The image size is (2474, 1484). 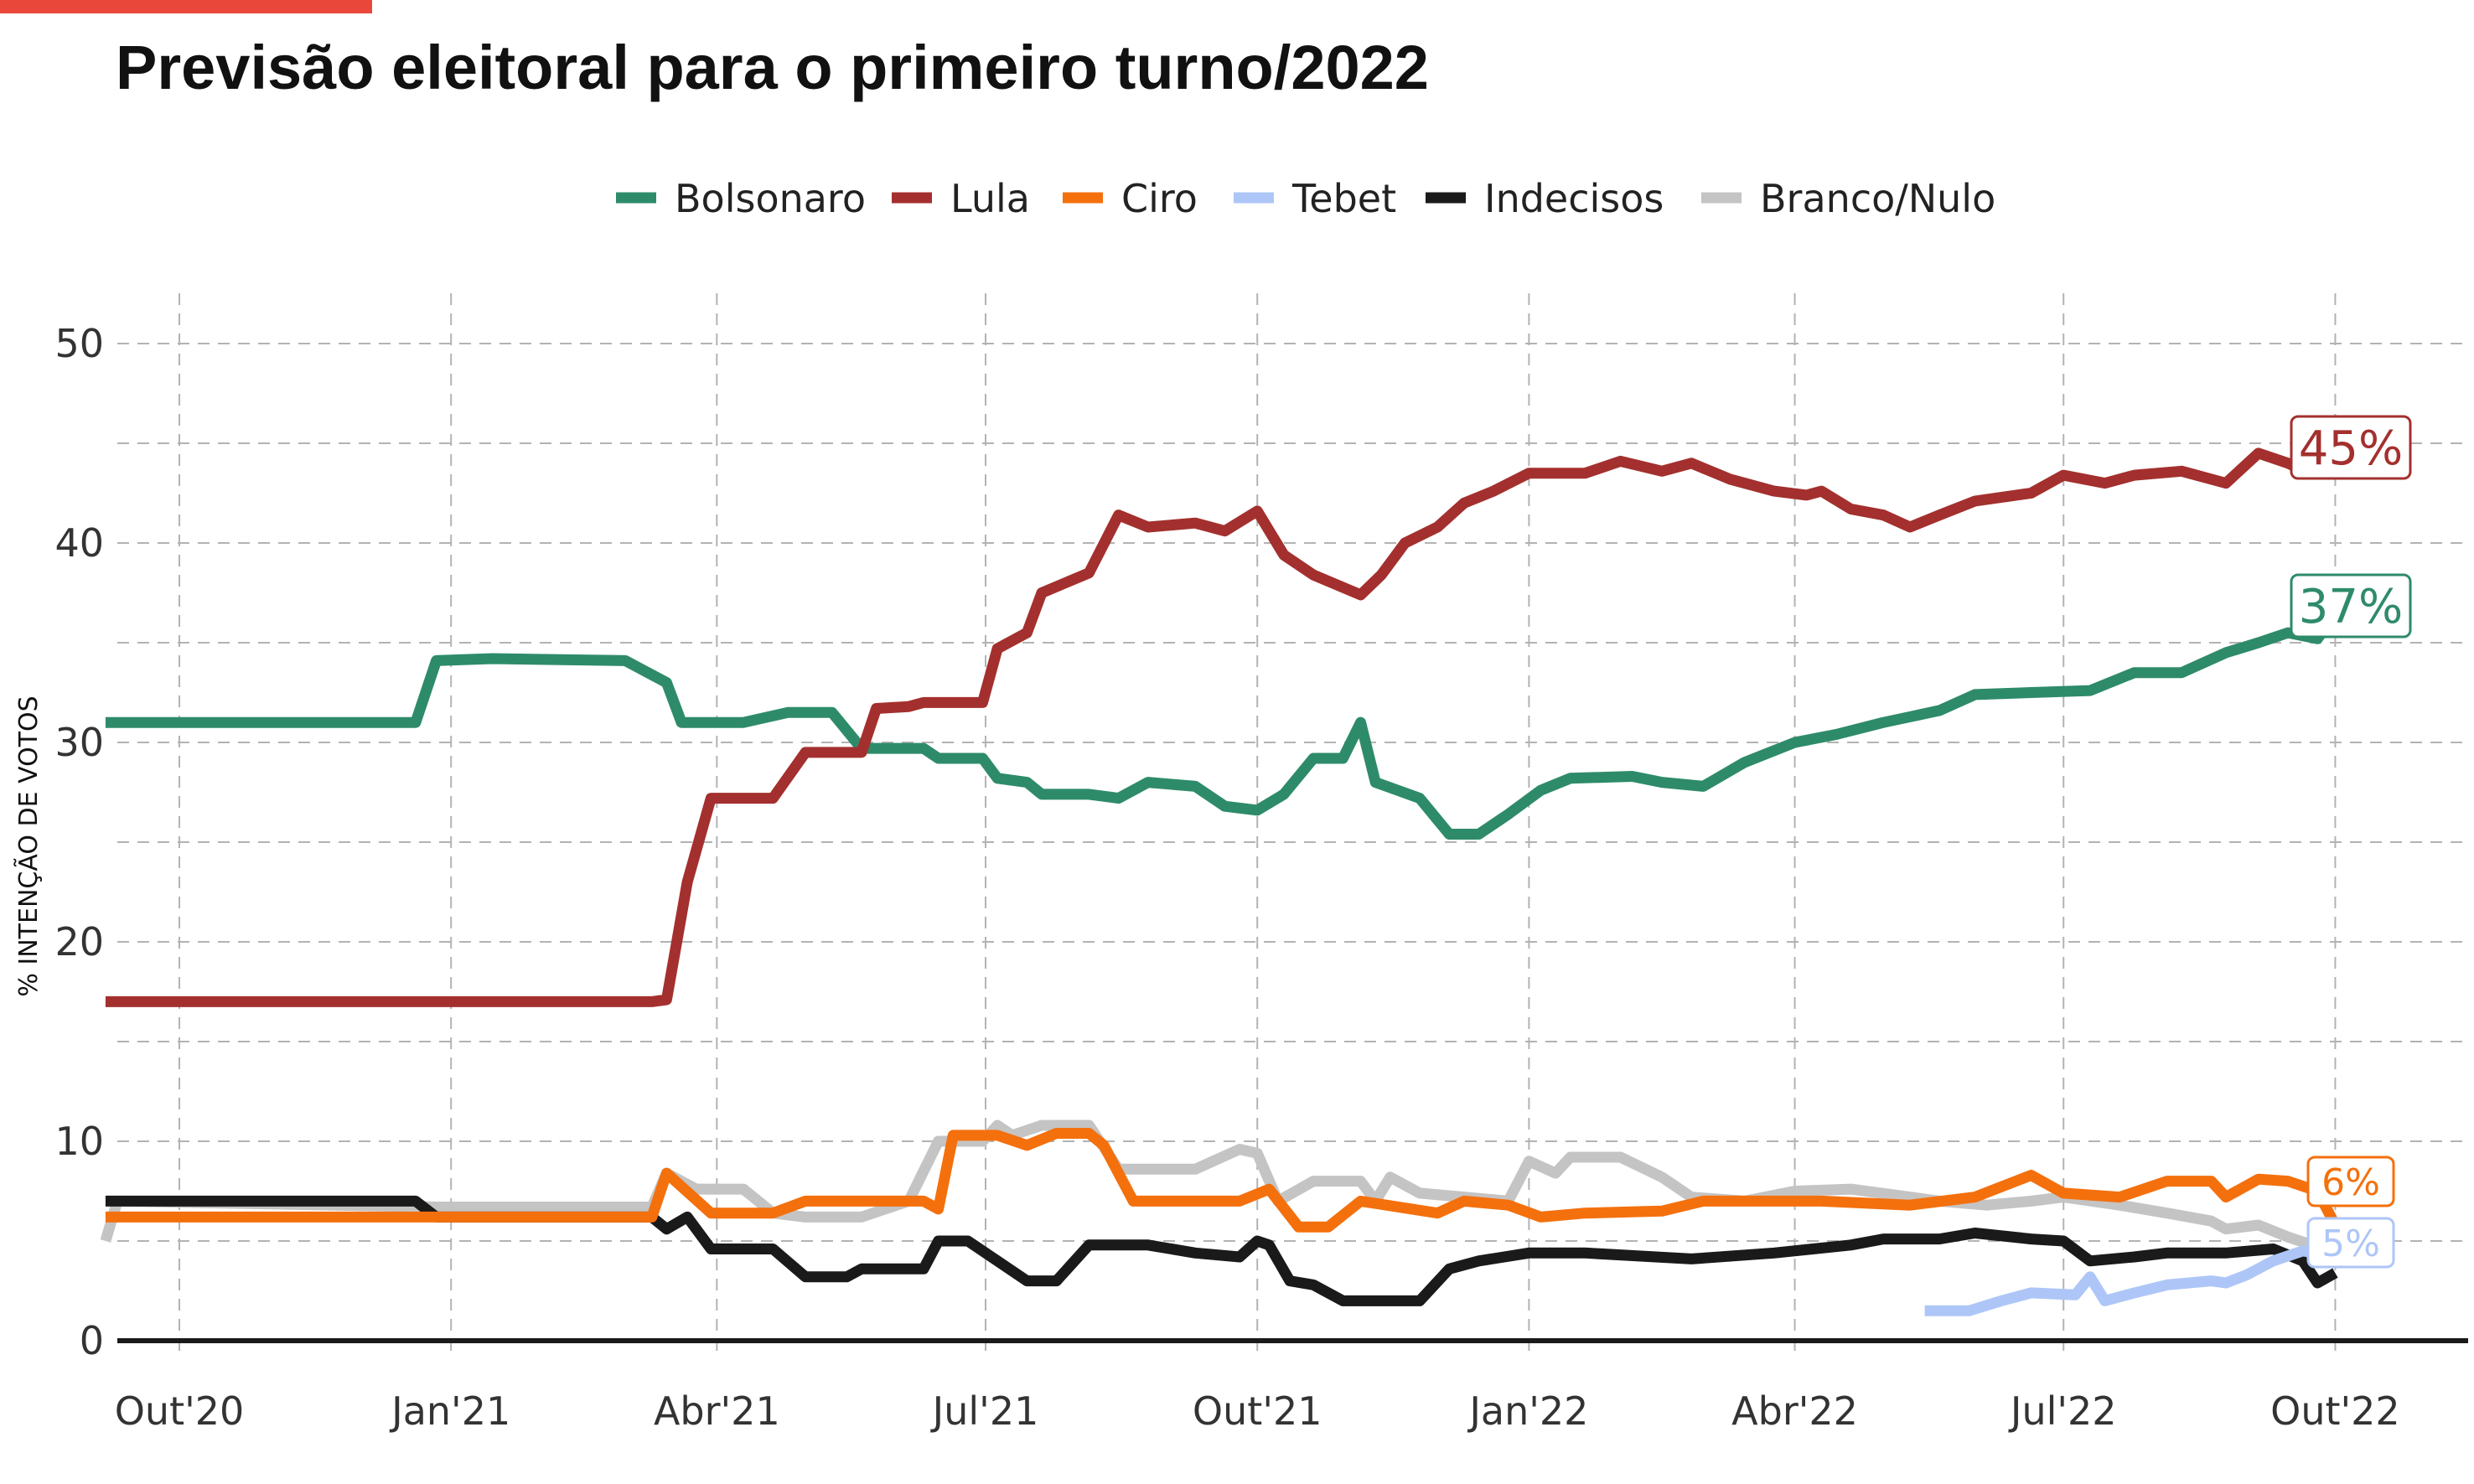 I want to click on accent-bar, so click(x=186, y=6).